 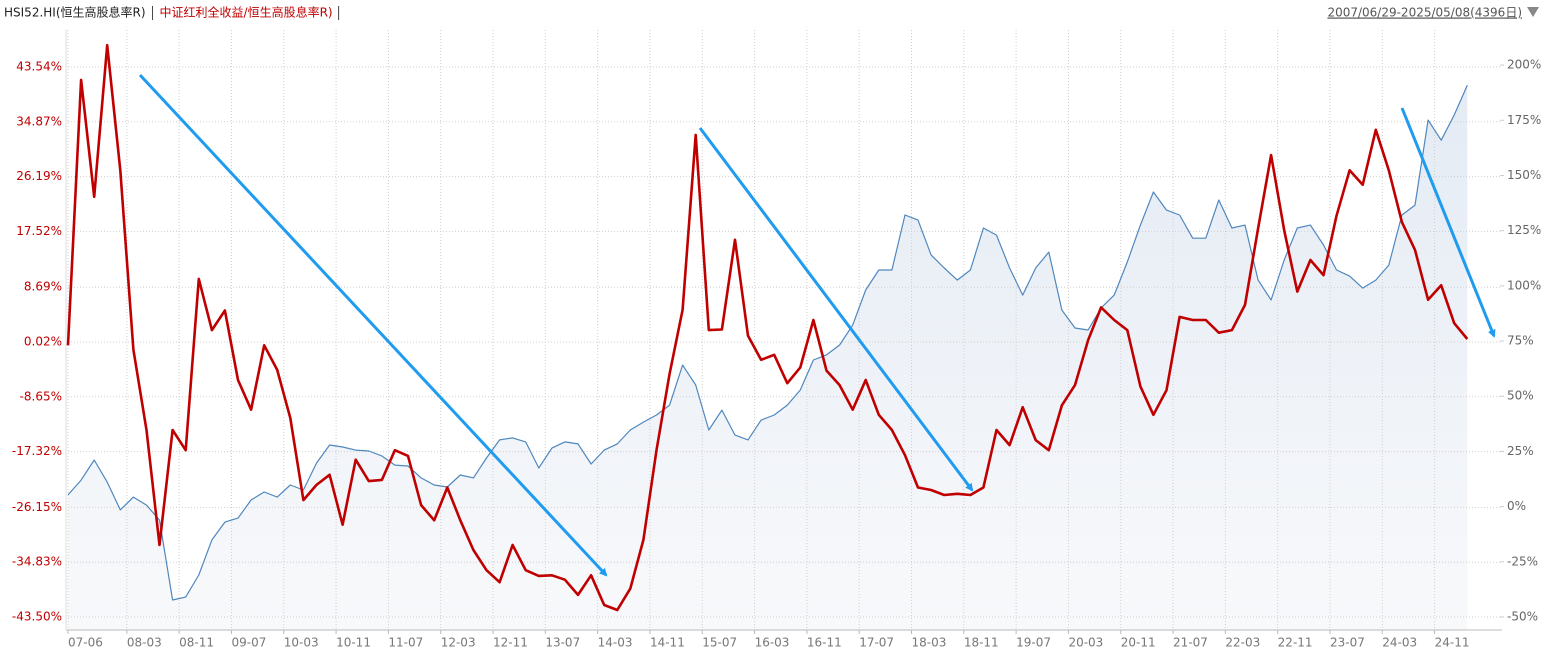 I want to click on x-tick-label: 24-03, so click(x=1399, y=643).